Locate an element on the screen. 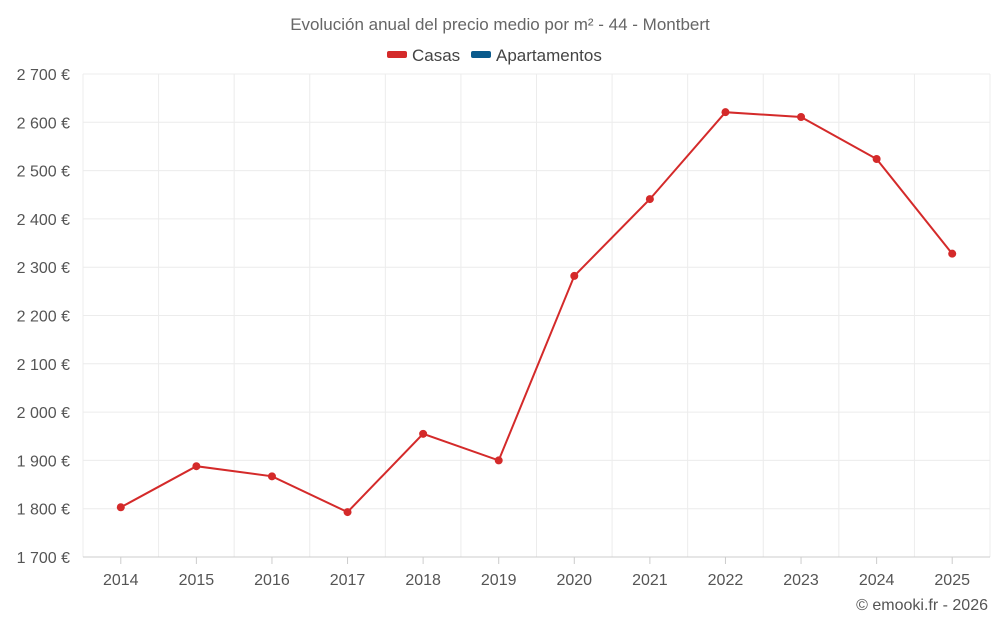 Image resolution: width=1000 pixels, height=625 pixels. legend-swatch-casas is located at coordinates (397, 54).